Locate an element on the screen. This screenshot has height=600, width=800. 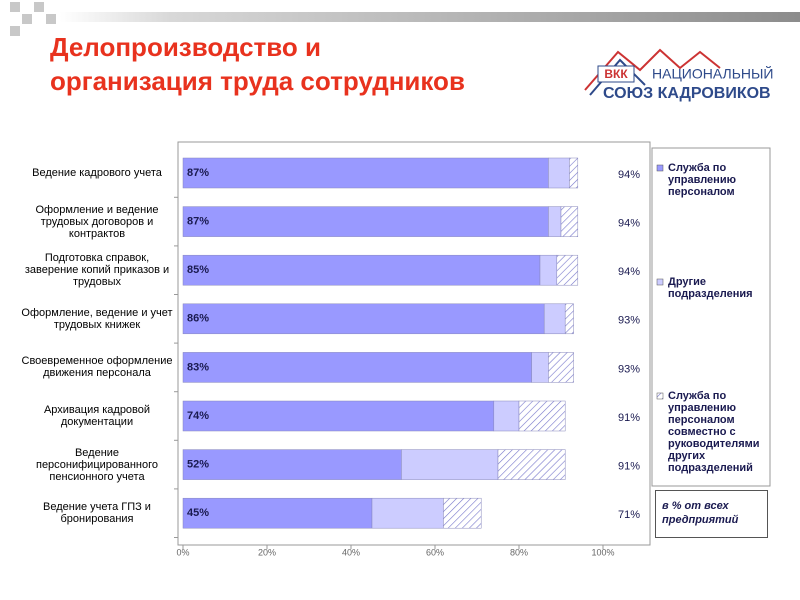
legend-label: Служба по управлению персоналом is located at coordinates (702, 180).